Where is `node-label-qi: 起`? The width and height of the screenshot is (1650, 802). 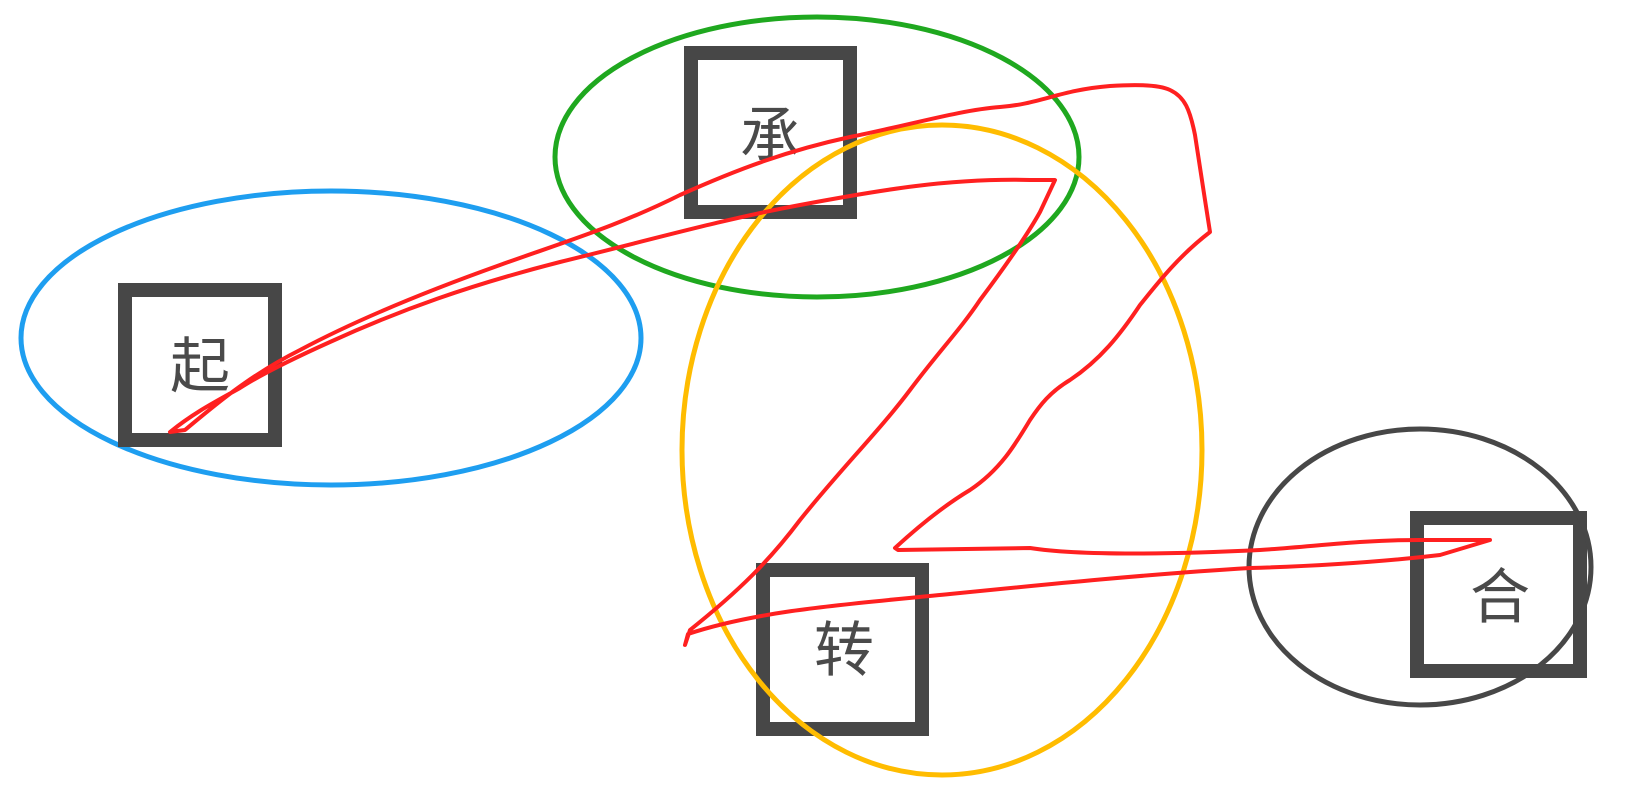 node-label-qi: 起 is located at coordinates (200, 367).